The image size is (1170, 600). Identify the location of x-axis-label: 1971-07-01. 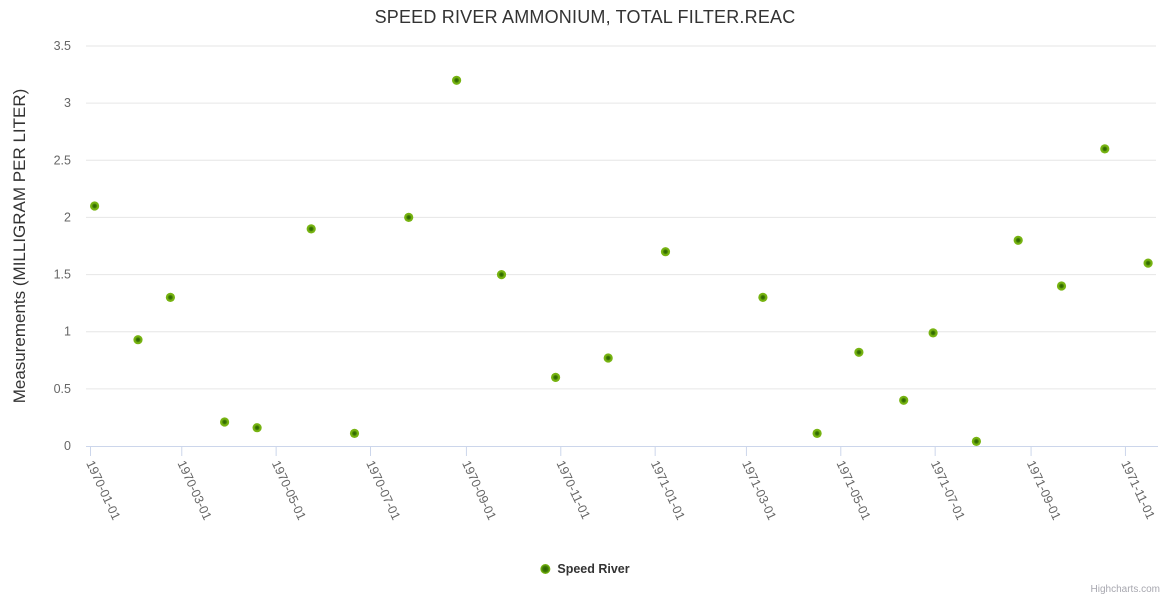
(948, 490).